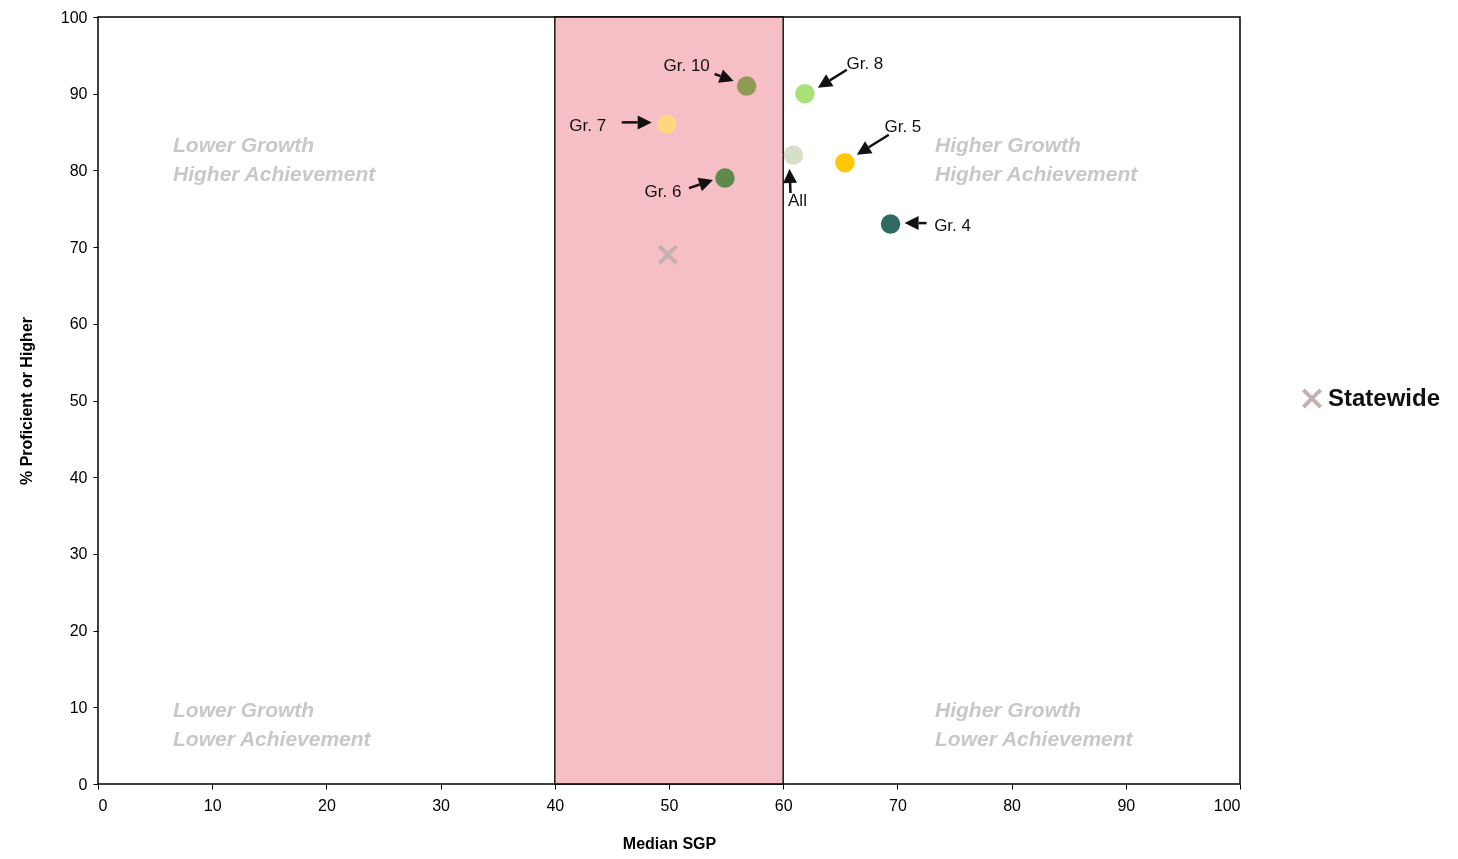 The height and width of the screenshot is (859, 1458). I want to click on series-label: Gr. 10, so click(686, 66).